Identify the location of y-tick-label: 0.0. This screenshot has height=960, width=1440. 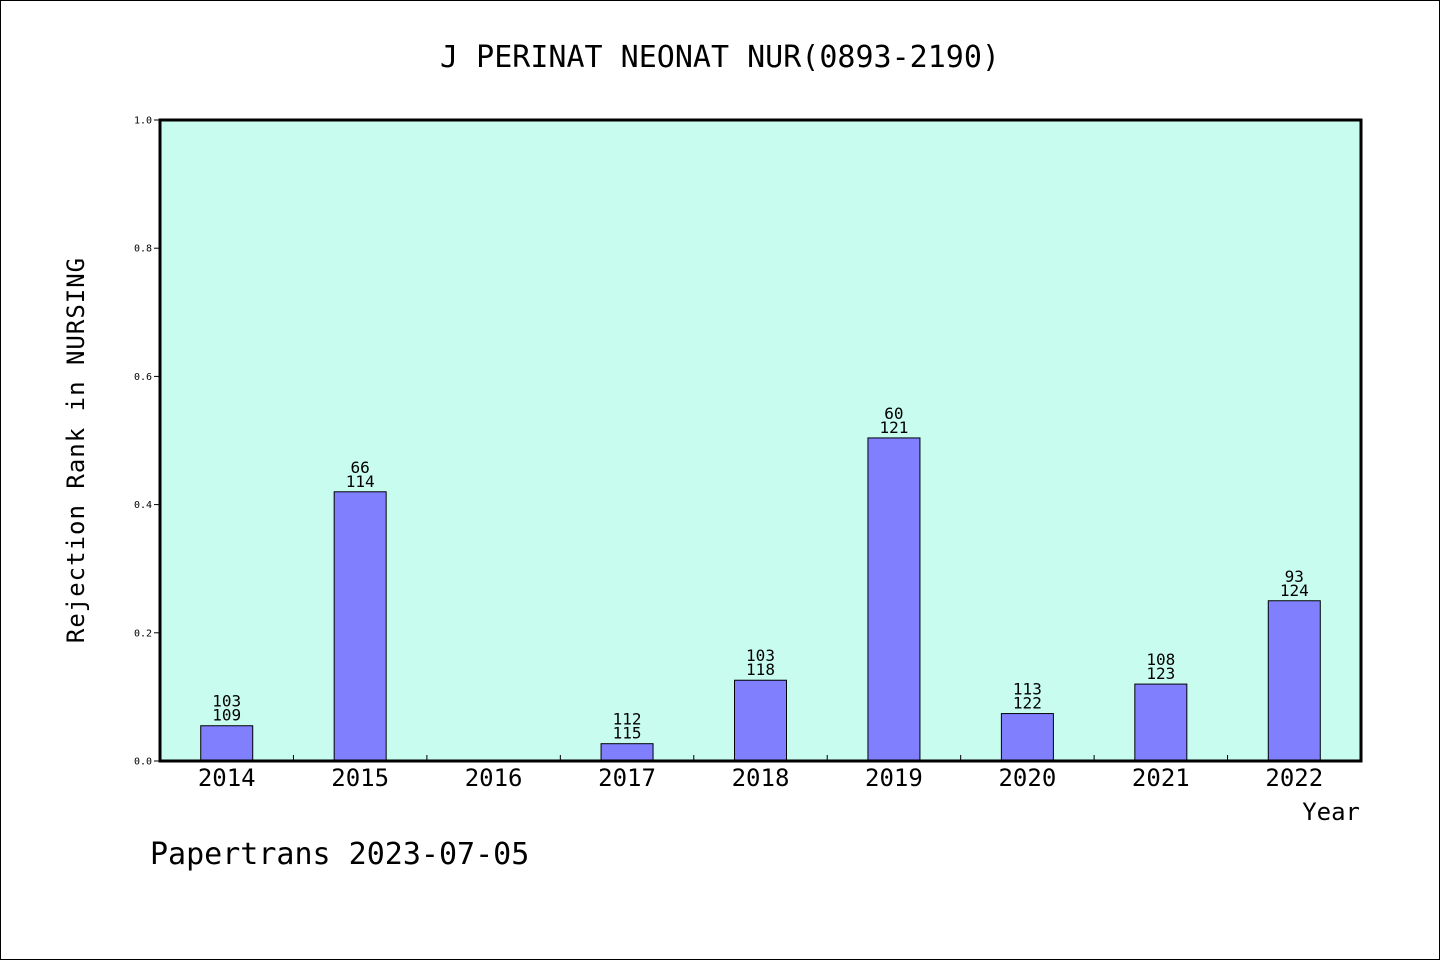
(143, 762).